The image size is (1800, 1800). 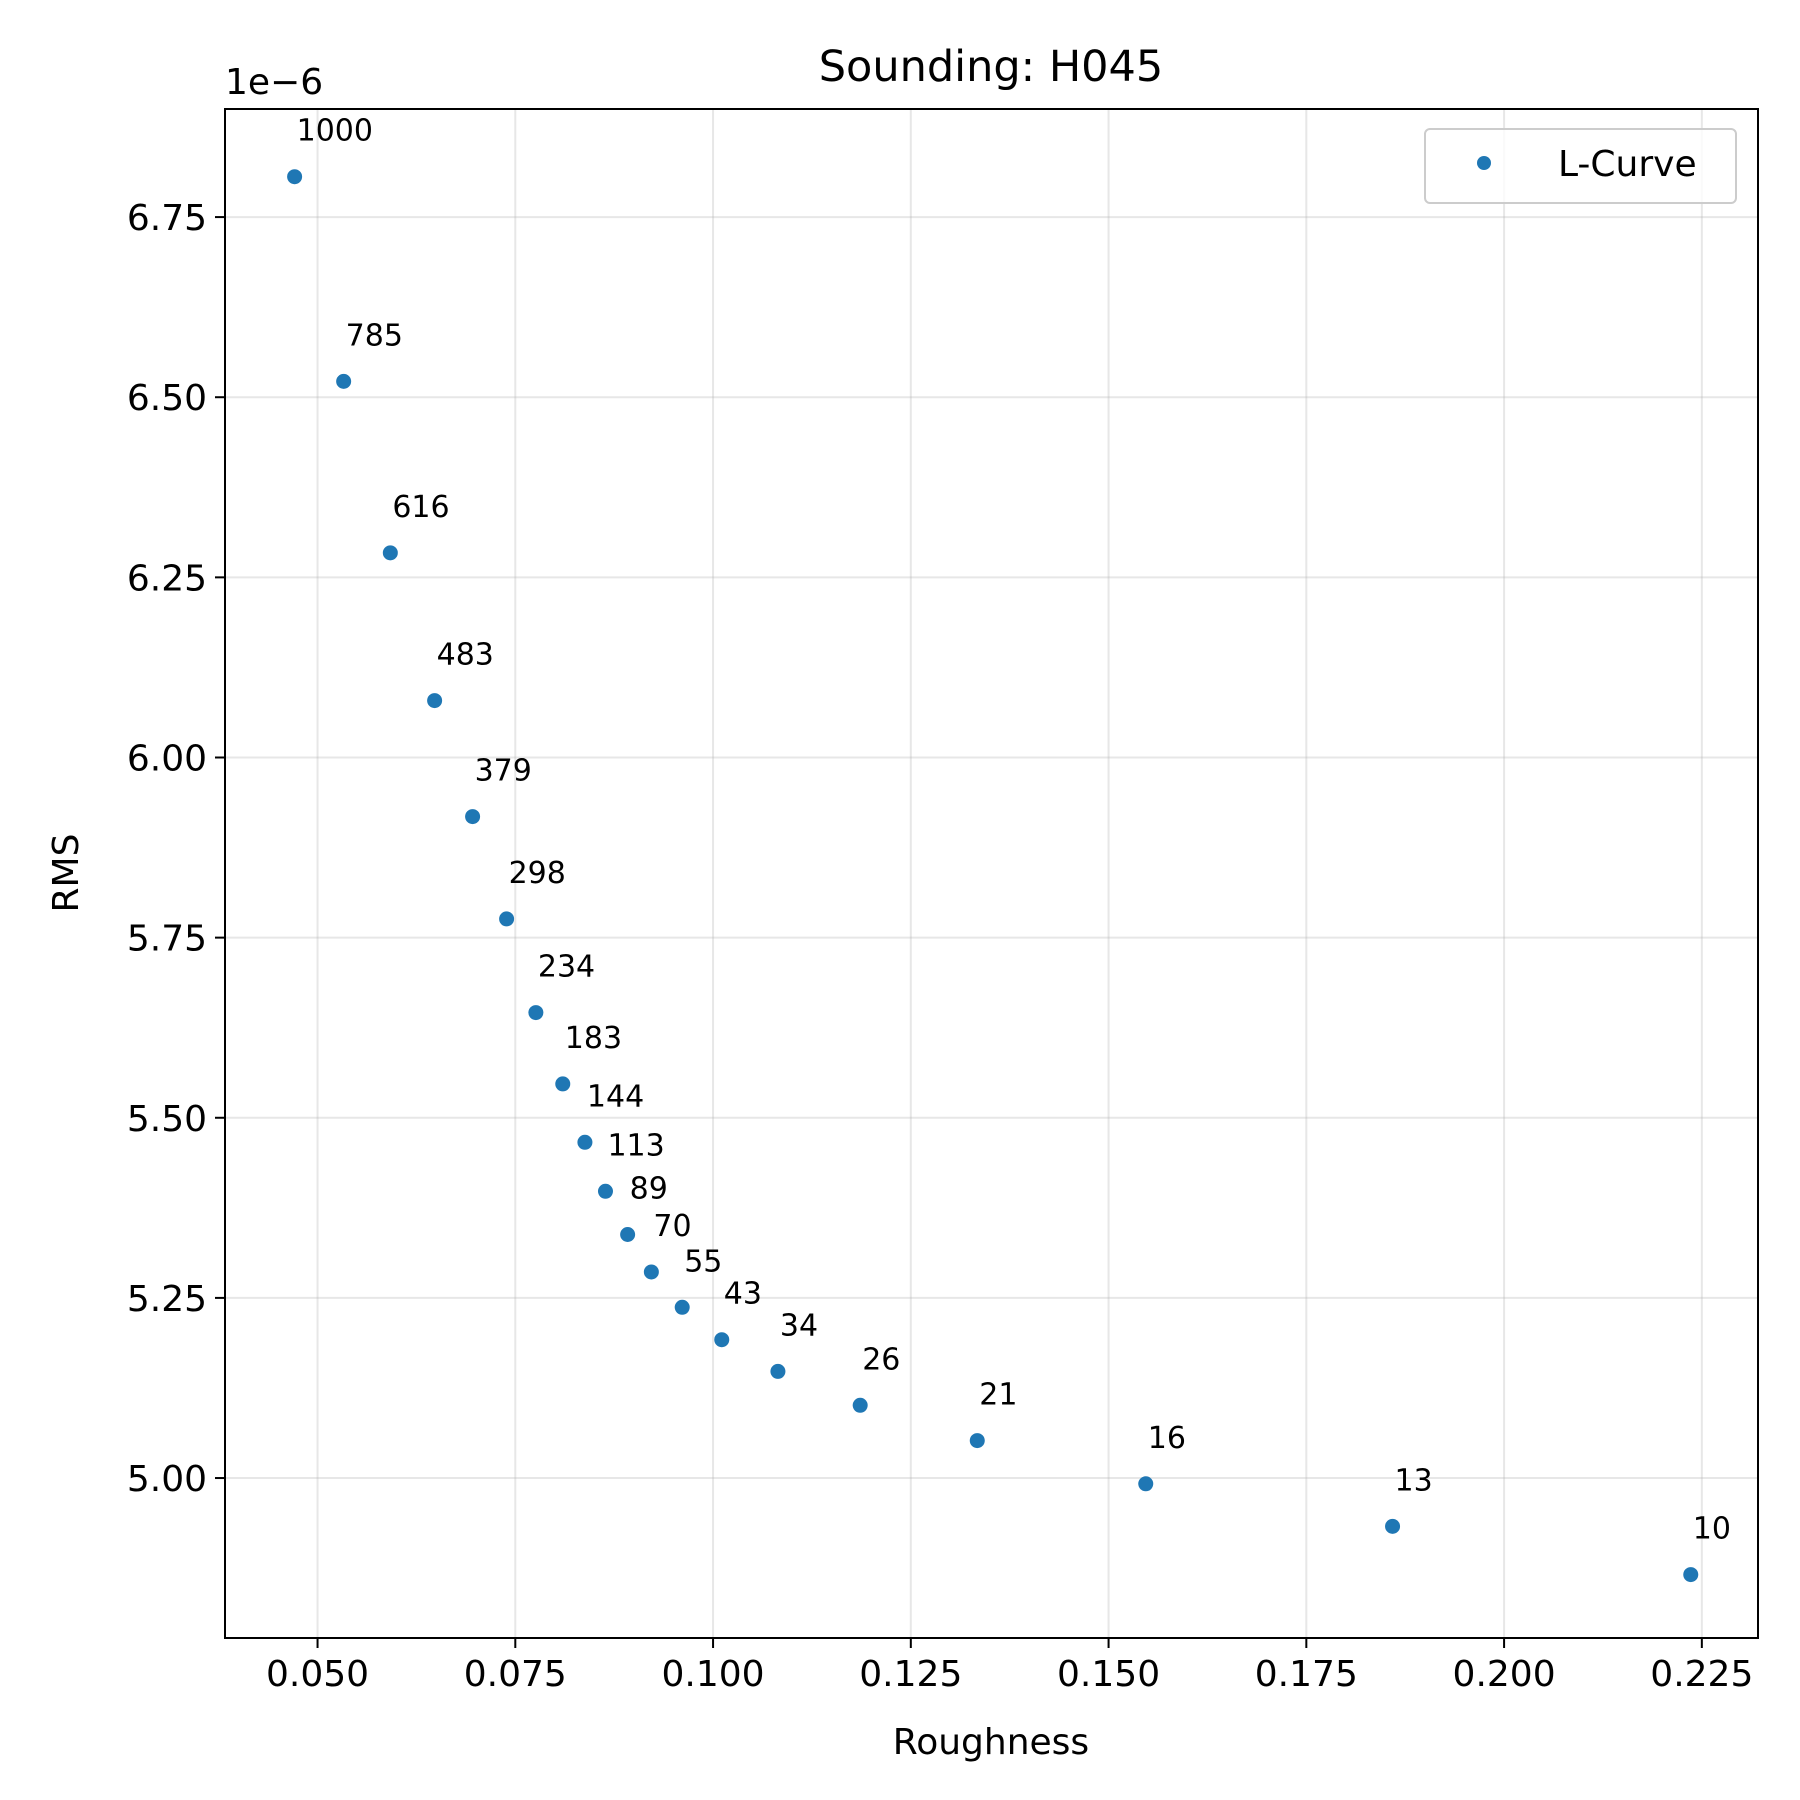 I want to click on data-point-label: 26, so click(x=881, y=1359).